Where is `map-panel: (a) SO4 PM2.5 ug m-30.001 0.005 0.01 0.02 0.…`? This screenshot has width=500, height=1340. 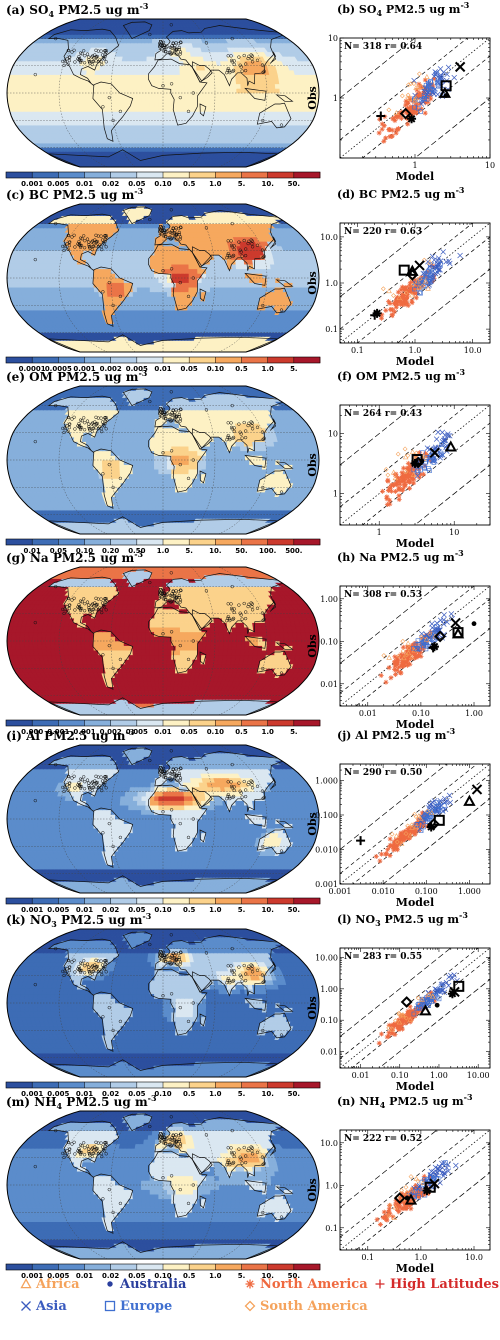 map-panel: (a) SO4 PM2.5 ug m-30.001 0.005 0.01 0.02 0.… is located at coordinates (163, 94).